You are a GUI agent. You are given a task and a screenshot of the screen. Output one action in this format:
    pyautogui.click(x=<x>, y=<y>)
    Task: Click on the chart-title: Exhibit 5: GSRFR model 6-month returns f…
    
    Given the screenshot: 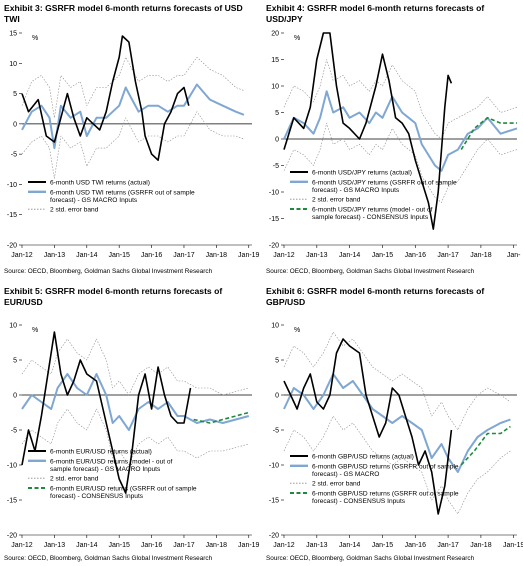 What is the action you would take?
    pyautogui.click(x=113, y=296)
    